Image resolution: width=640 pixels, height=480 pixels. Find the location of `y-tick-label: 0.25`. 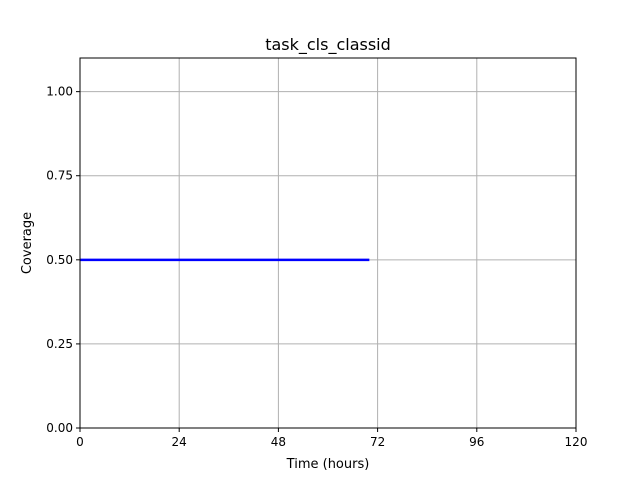

y-tick-label: 0.25 is located at coordinates (59, 344).